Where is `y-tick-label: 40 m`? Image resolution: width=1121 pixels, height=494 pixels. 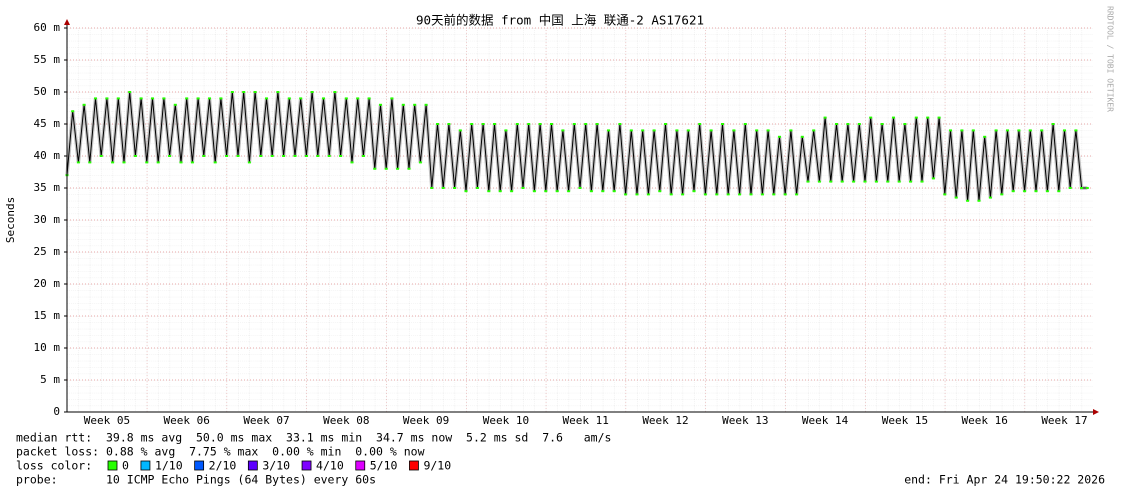 y-tick-label: 40 m is located at coordinates (47, 155).